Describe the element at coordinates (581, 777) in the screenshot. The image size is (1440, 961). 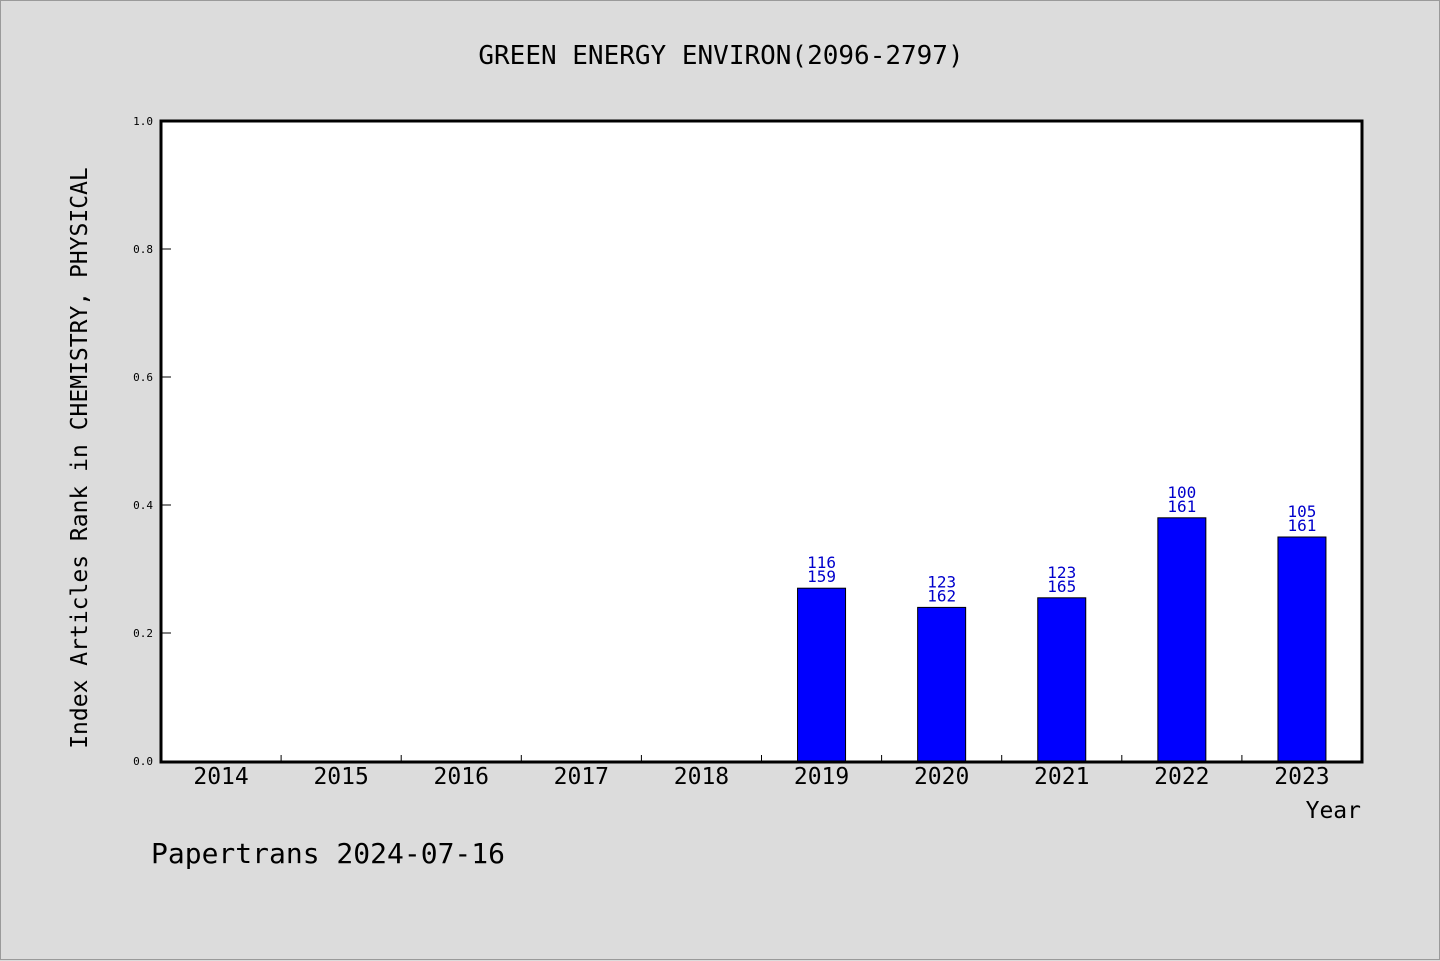
I see `x-tick-label: 2017` at that location.